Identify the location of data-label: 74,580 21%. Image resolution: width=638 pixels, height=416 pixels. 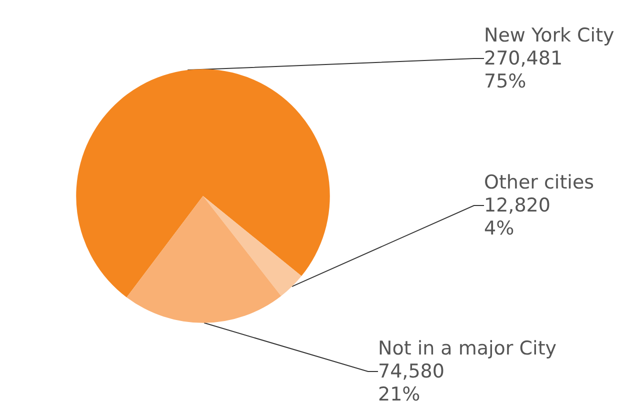
(411, 383).